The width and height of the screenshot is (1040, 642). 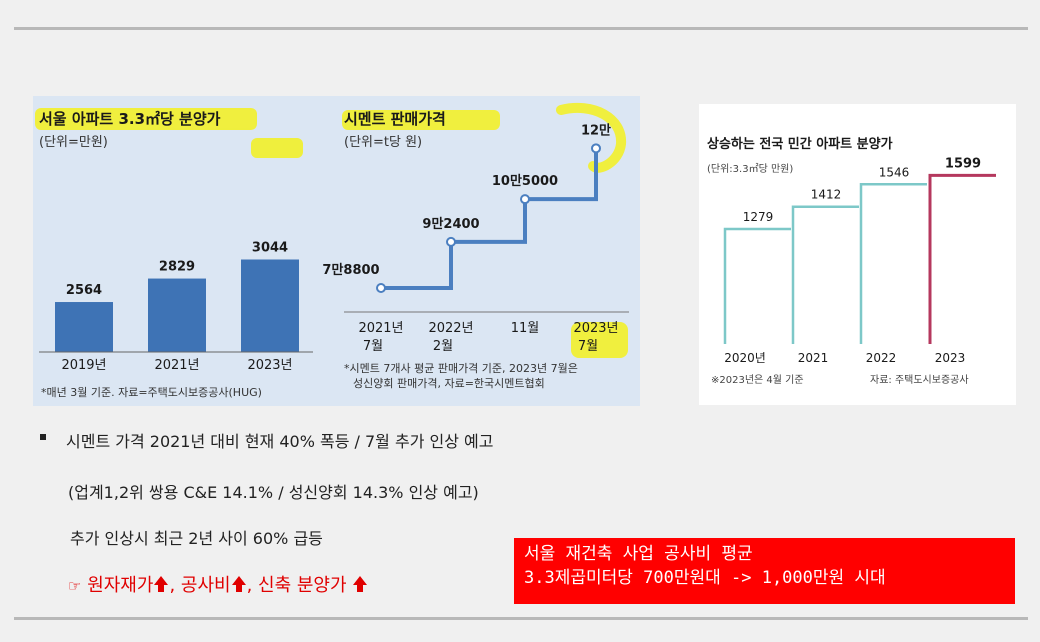 I want to click on right-category-label: 2020년, so click(x=745, y=358).